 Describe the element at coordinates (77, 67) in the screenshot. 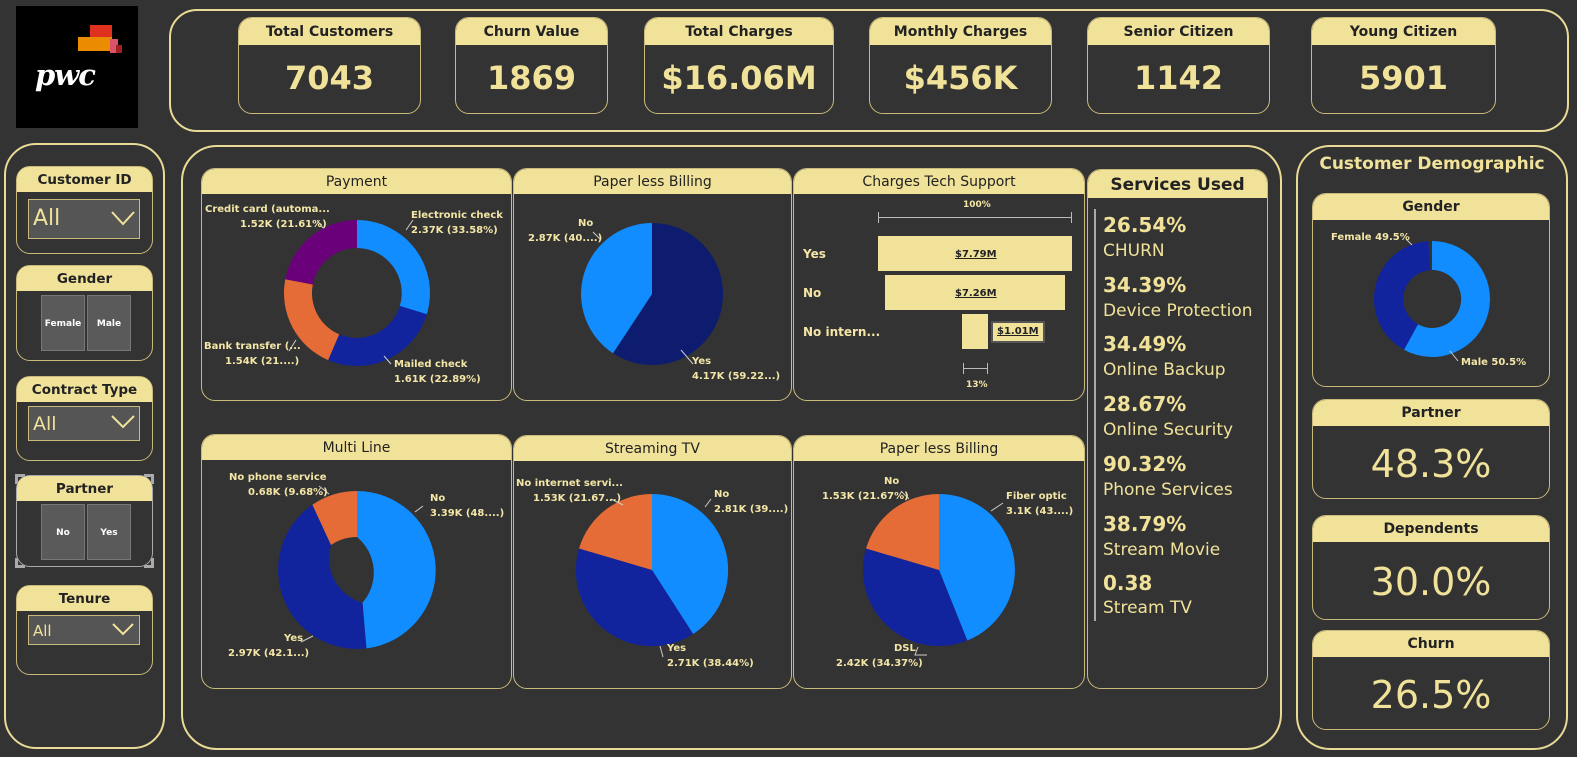

I see `pwc-logo: pwc` at that location.